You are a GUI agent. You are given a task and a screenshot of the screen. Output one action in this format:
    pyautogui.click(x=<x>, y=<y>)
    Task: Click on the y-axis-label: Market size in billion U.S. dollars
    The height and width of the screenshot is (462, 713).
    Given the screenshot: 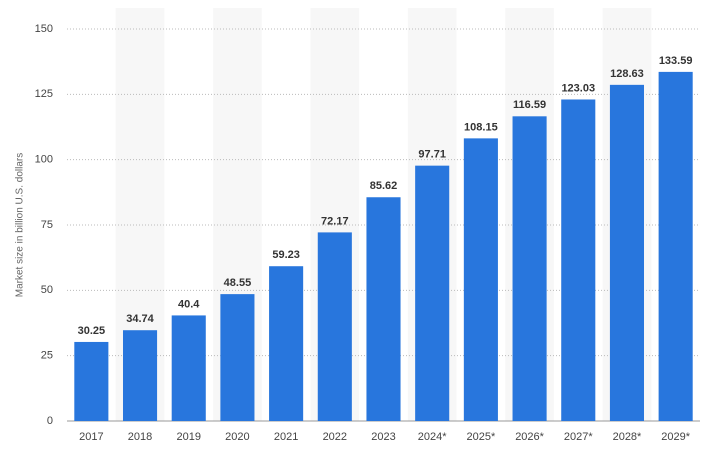 What is the action you would take?
    pyautogui.click(x=20, y=225)
    